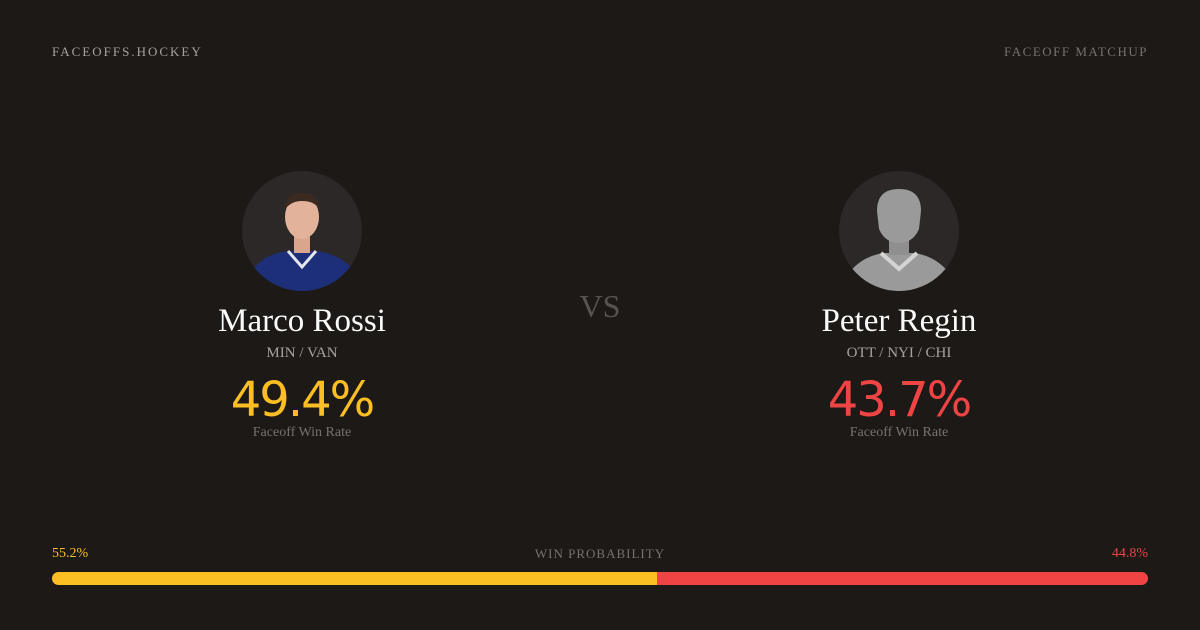 This screenshot has height=630, width=1200. I want to click on player2-probability: 44.8%, so click(1129, 553).